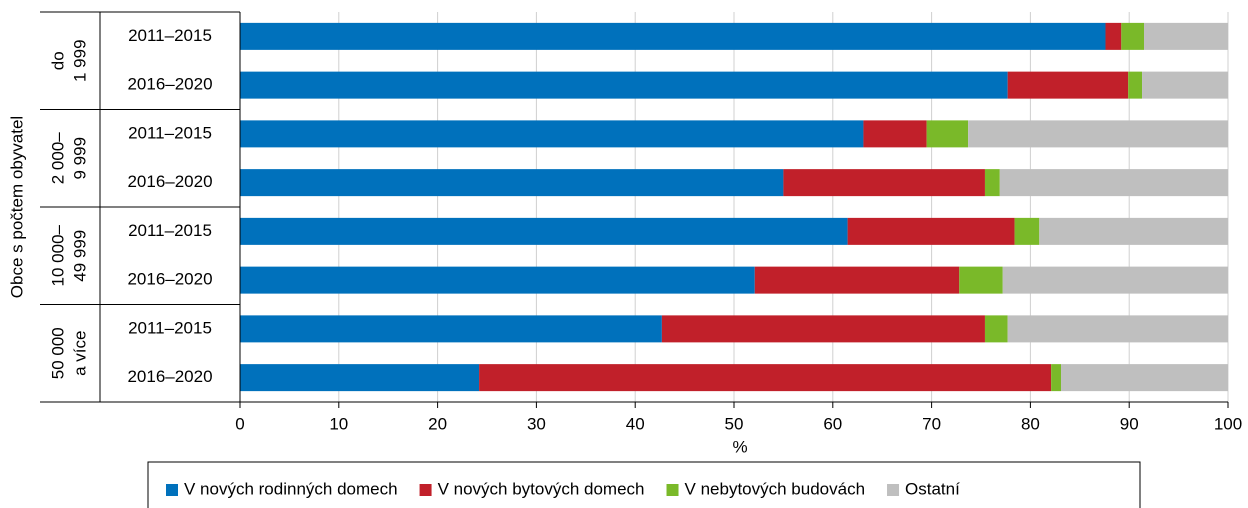 This screenshot has width=1248, height=508. What do you see at coordinates (57, 353) in the screenshot?
I see `group-label: 50 000` at bounding box center [57, 353].